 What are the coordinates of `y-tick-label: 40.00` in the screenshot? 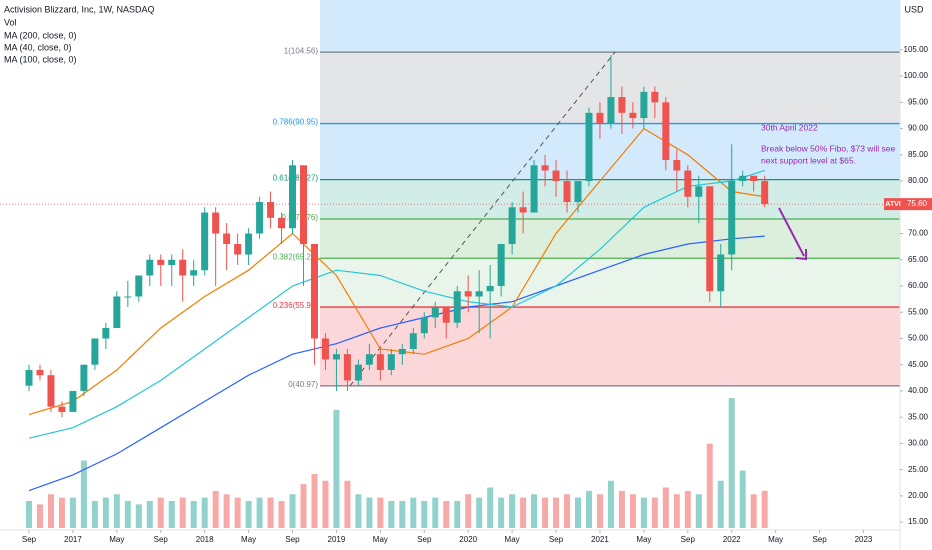 It's located at (918, 390).